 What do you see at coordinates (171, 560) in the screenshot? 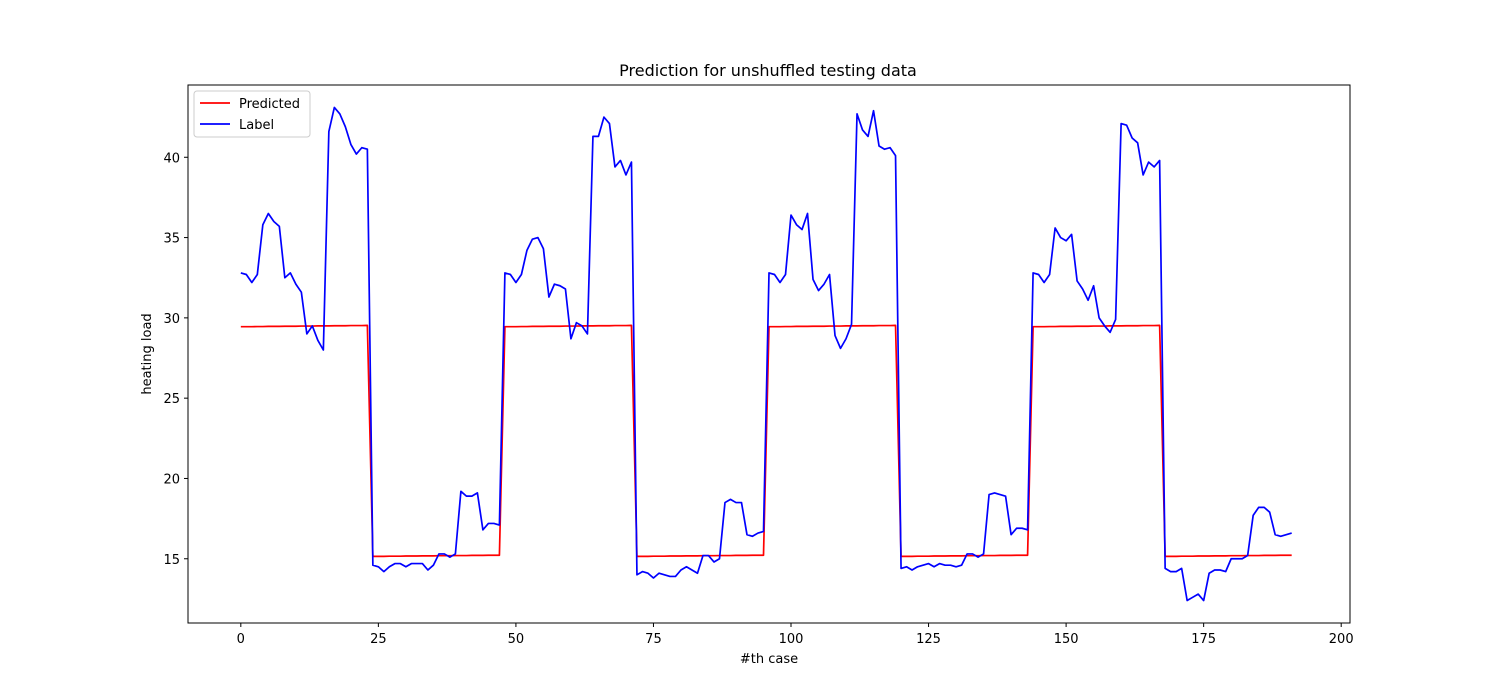
I see `y-tick-label: 15` at bounding box center [171, 560].